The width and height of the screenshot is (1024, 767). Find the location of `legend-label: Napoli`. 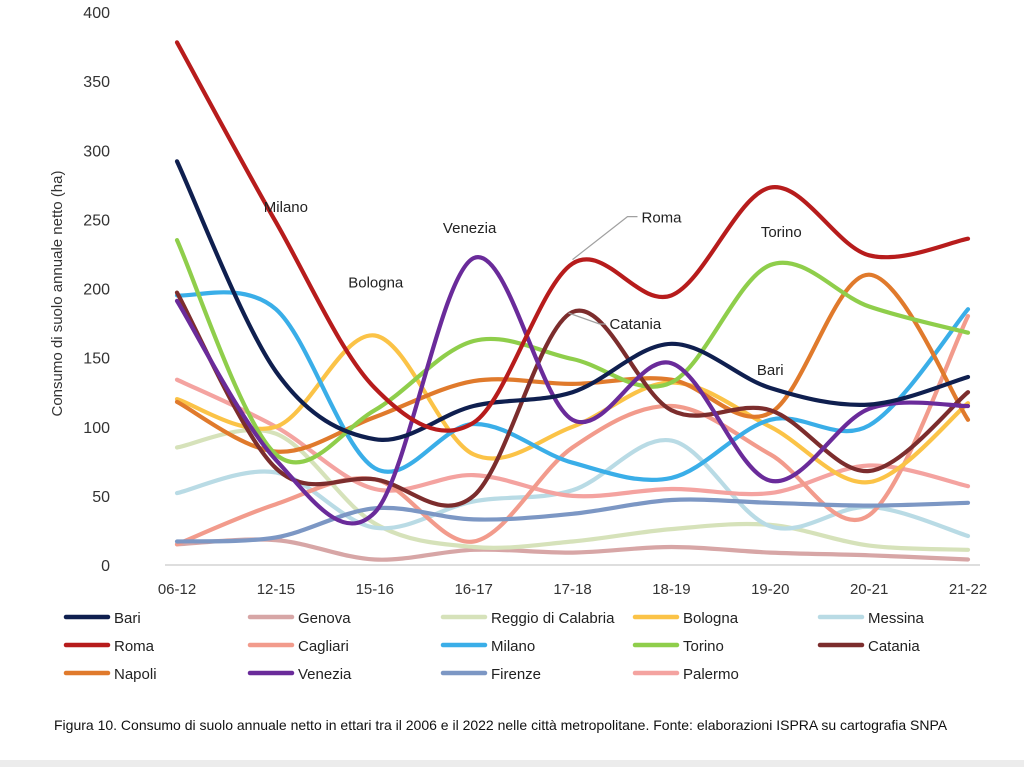

legend-label: Napoli is located at coordinates (135, 674).